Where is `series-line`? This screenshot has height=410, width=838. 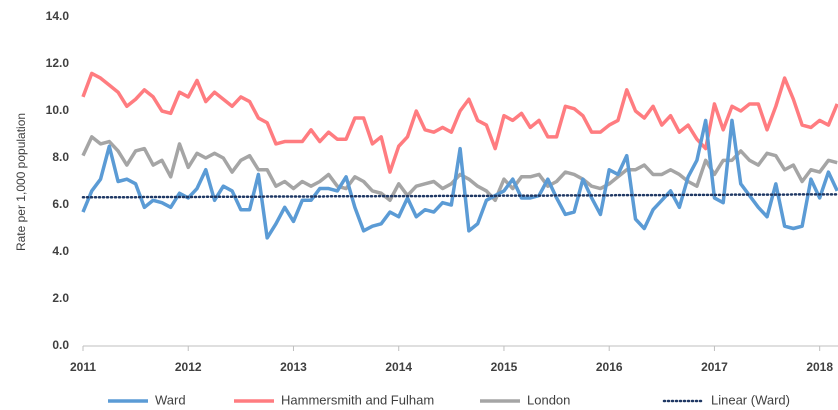
series-line is located at coordinates (459, 196).